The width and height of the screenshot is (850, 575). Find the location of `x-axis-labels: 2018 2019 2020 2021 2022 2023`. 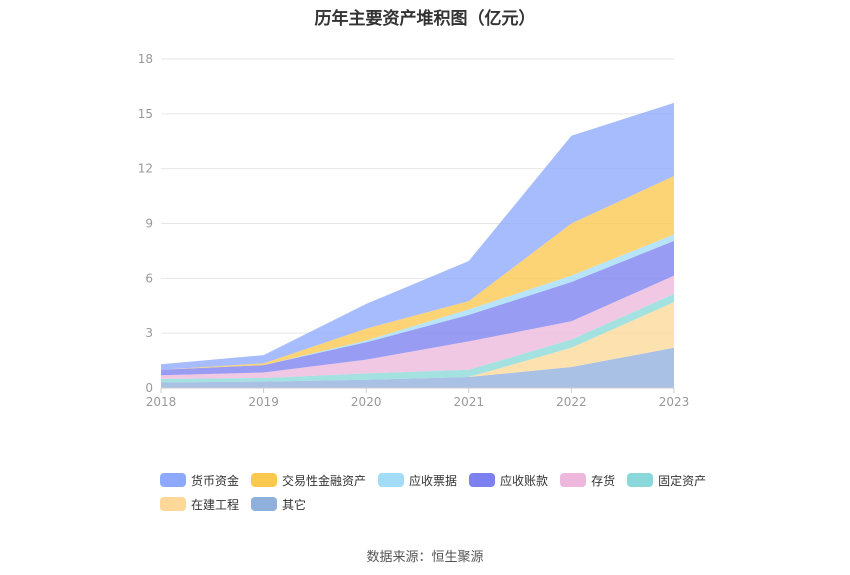

x-axis-labels: 2018 2019 2020 2021 2022 2023 is located at coordinates (418, 402).